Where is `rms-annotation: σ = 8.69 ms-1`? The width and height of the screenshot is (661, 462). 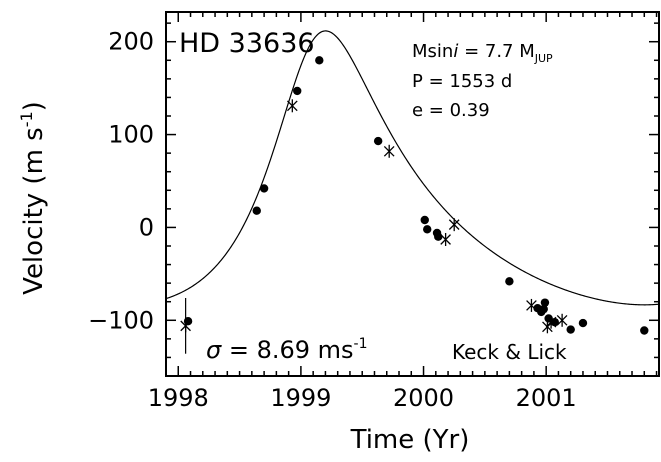 rms-annotation: σ = 8.69 ms-1 is located at coordinates (287, 350).